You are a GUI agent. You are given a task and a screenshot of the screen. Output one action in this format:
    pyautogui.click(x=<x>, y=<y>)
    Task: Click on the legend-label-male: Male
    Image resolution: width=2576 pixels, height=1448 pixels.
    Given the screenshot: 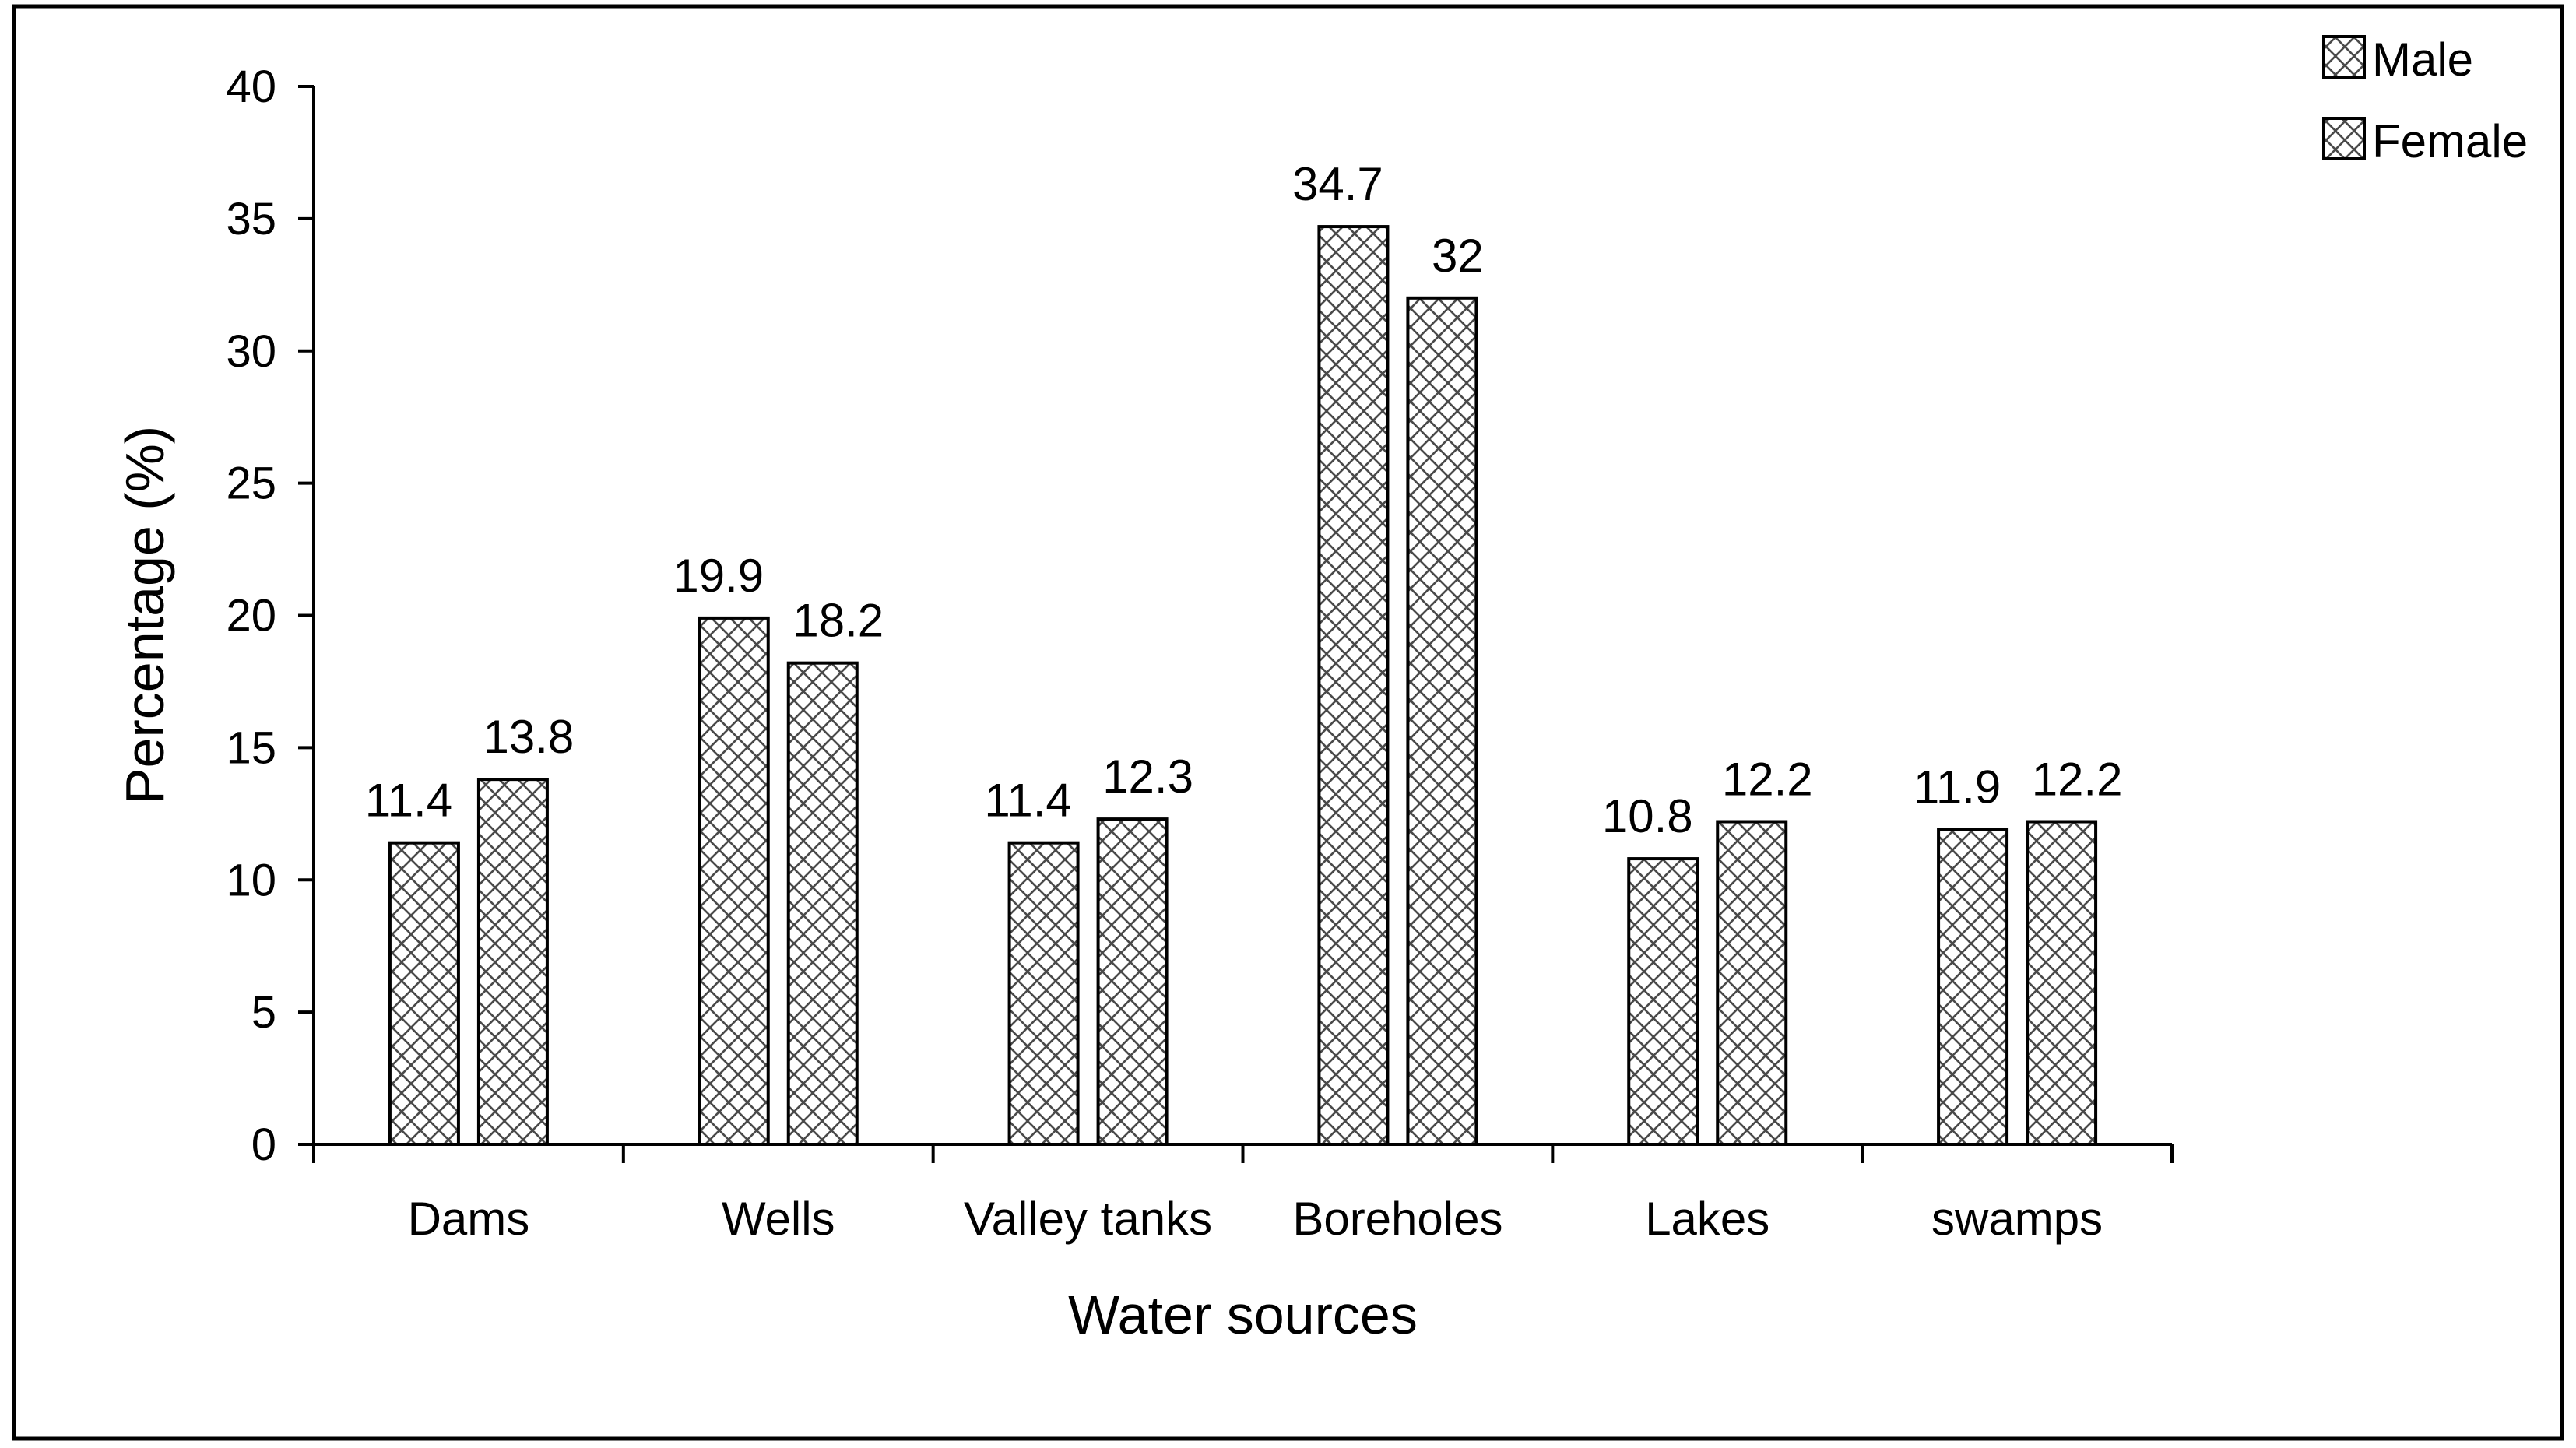 What is the action you would take?
    pyautogui.click(x=2422, y=59)
    